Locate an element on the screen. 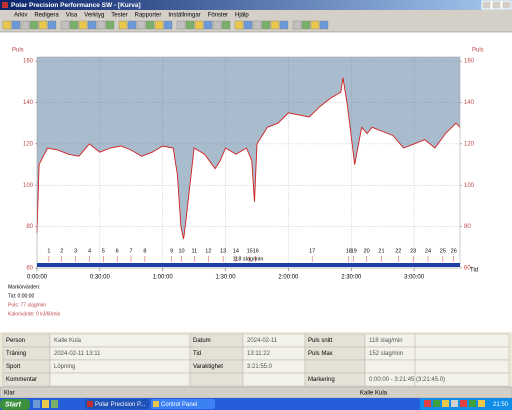 The height and width of the screenshot is (410, 512). app-icon is located at coordinates (5, 5).